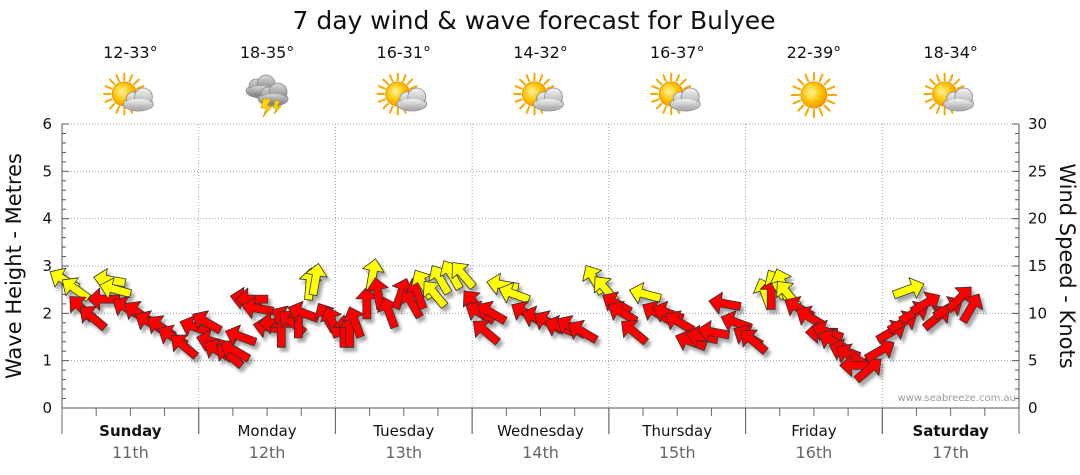 The height and width of the screenshot is (475, 1080). What do you see at coordinates (267, 52) in the screenshot?
I see `temperature-label: 18-35°` at bounding box center [267, 52].